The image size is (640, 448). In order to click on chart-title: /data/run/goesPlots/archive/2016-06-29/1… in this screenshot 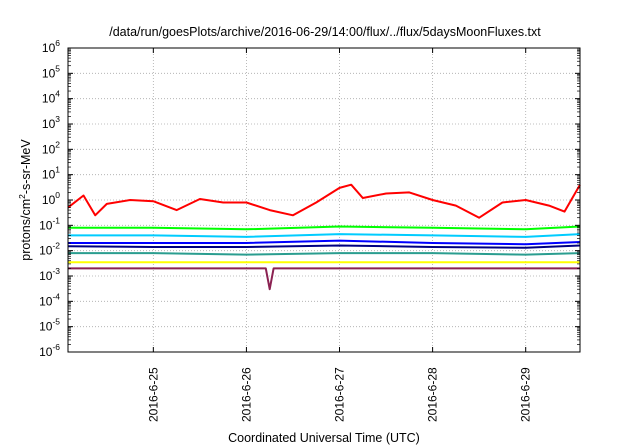, I will do `click(325, 32)`.